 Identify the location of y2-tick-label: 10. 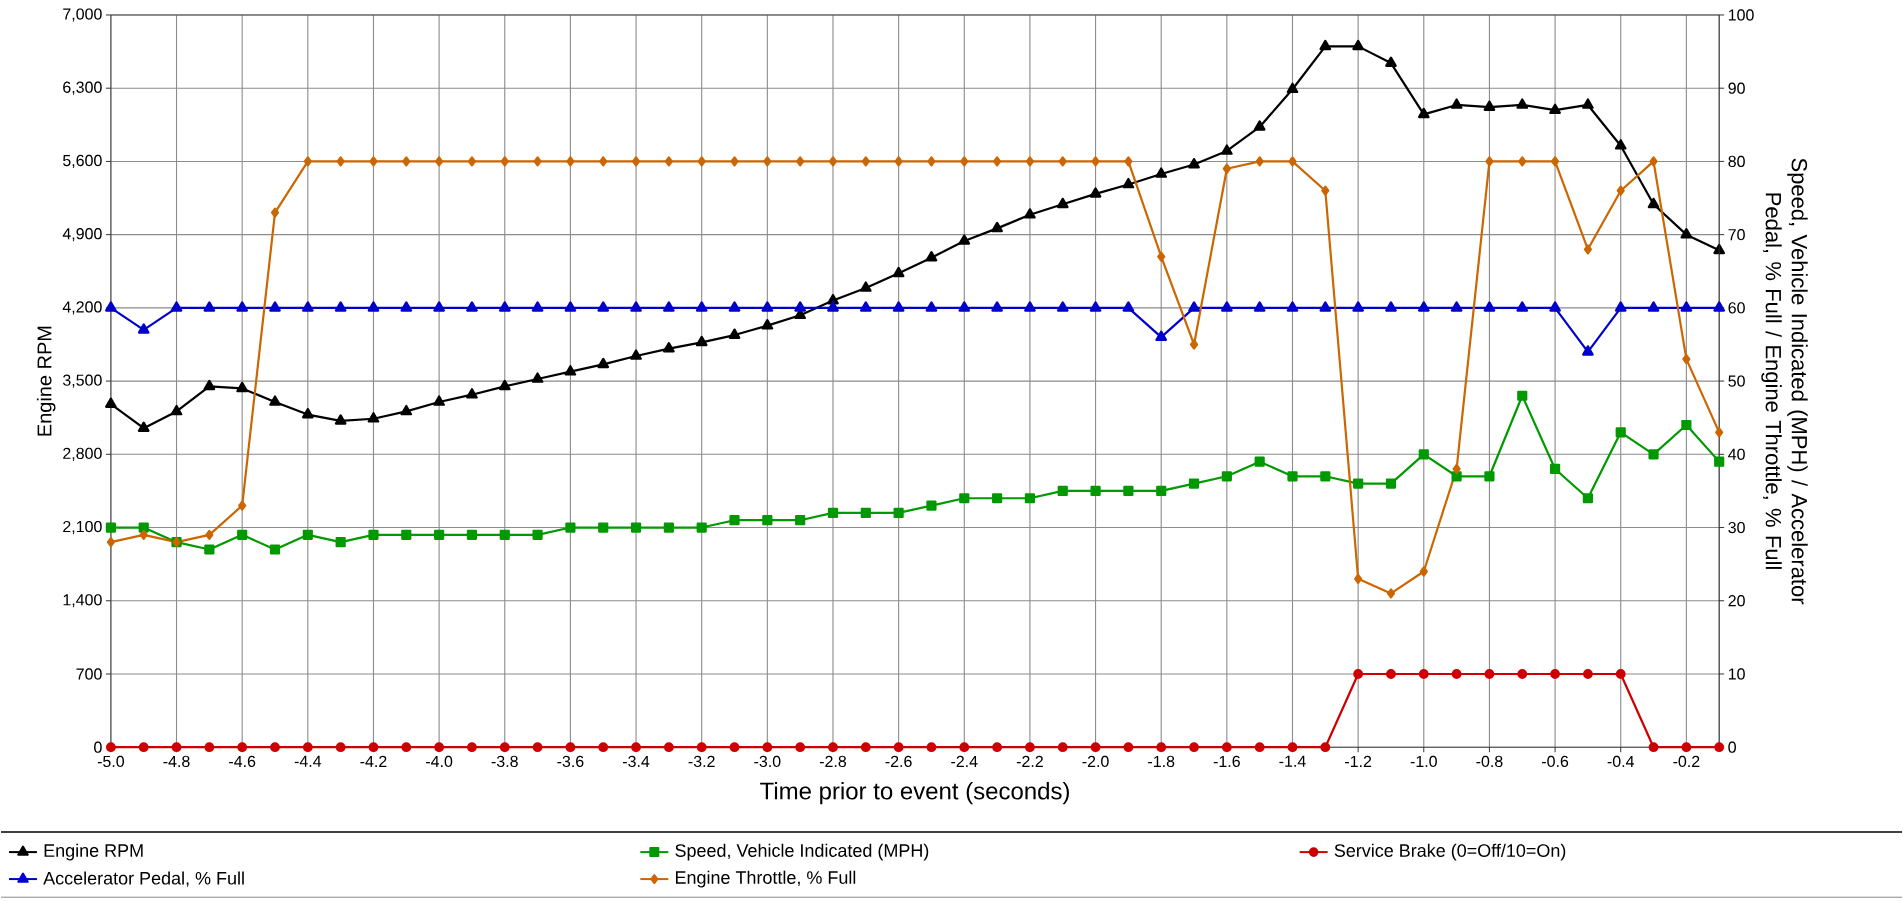
(1736, 674).